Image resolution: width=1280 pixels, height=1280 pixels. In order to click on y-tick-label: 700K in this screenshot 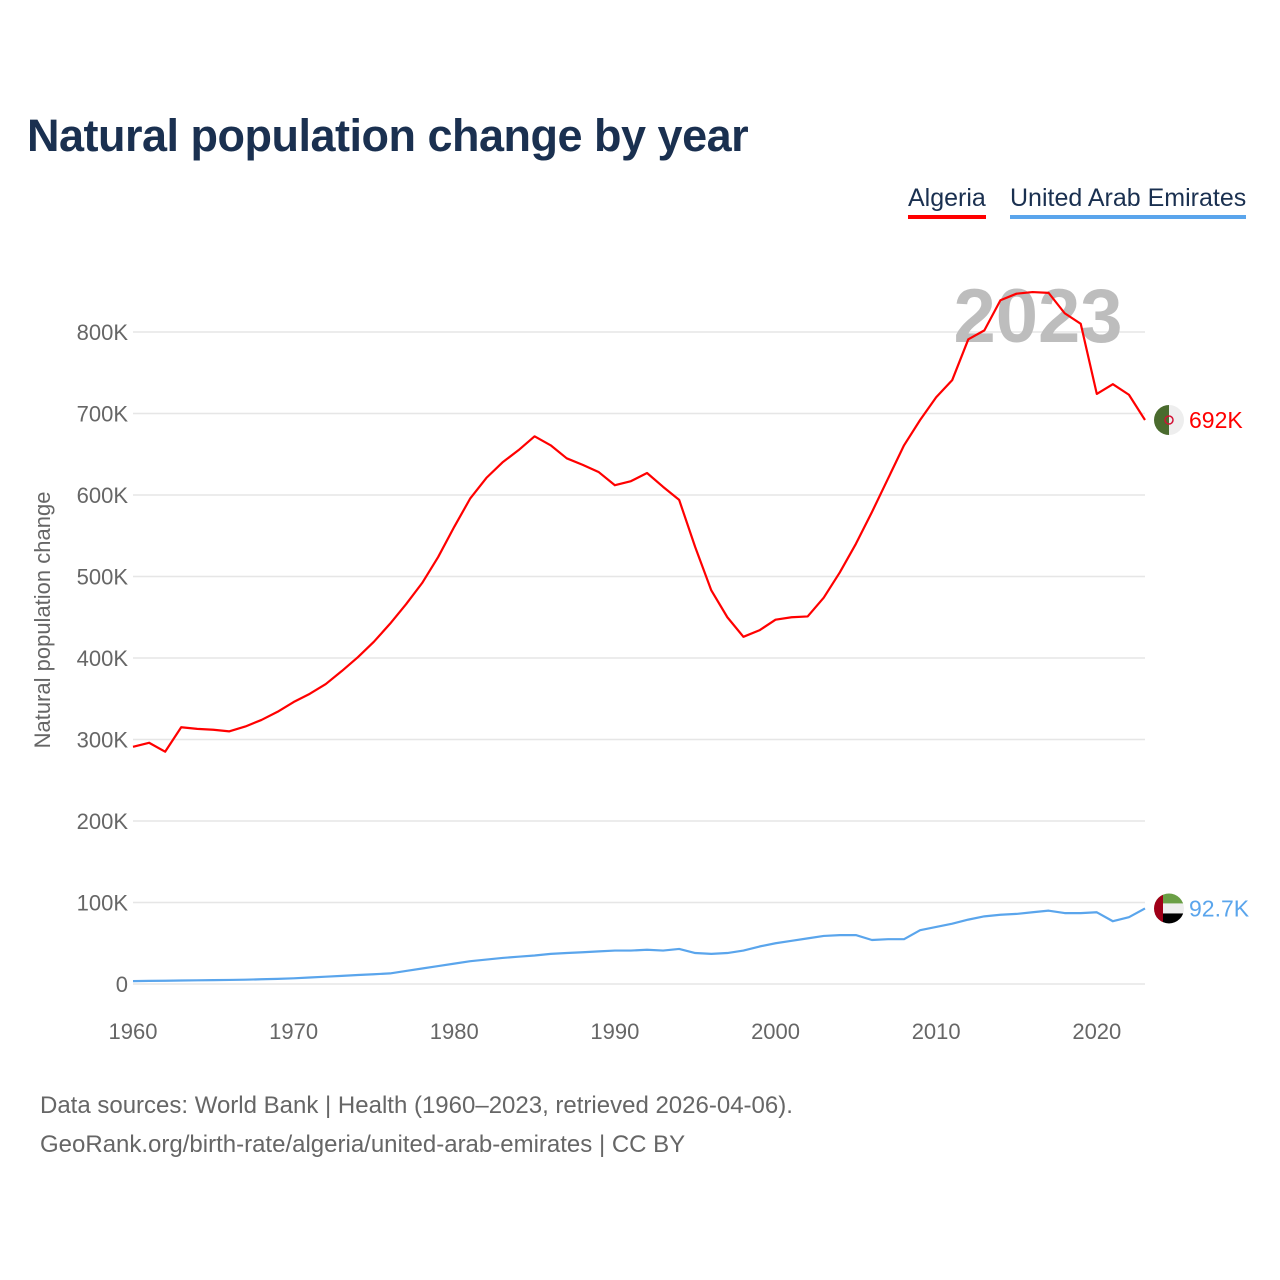, I will do `click(103, 414)`.